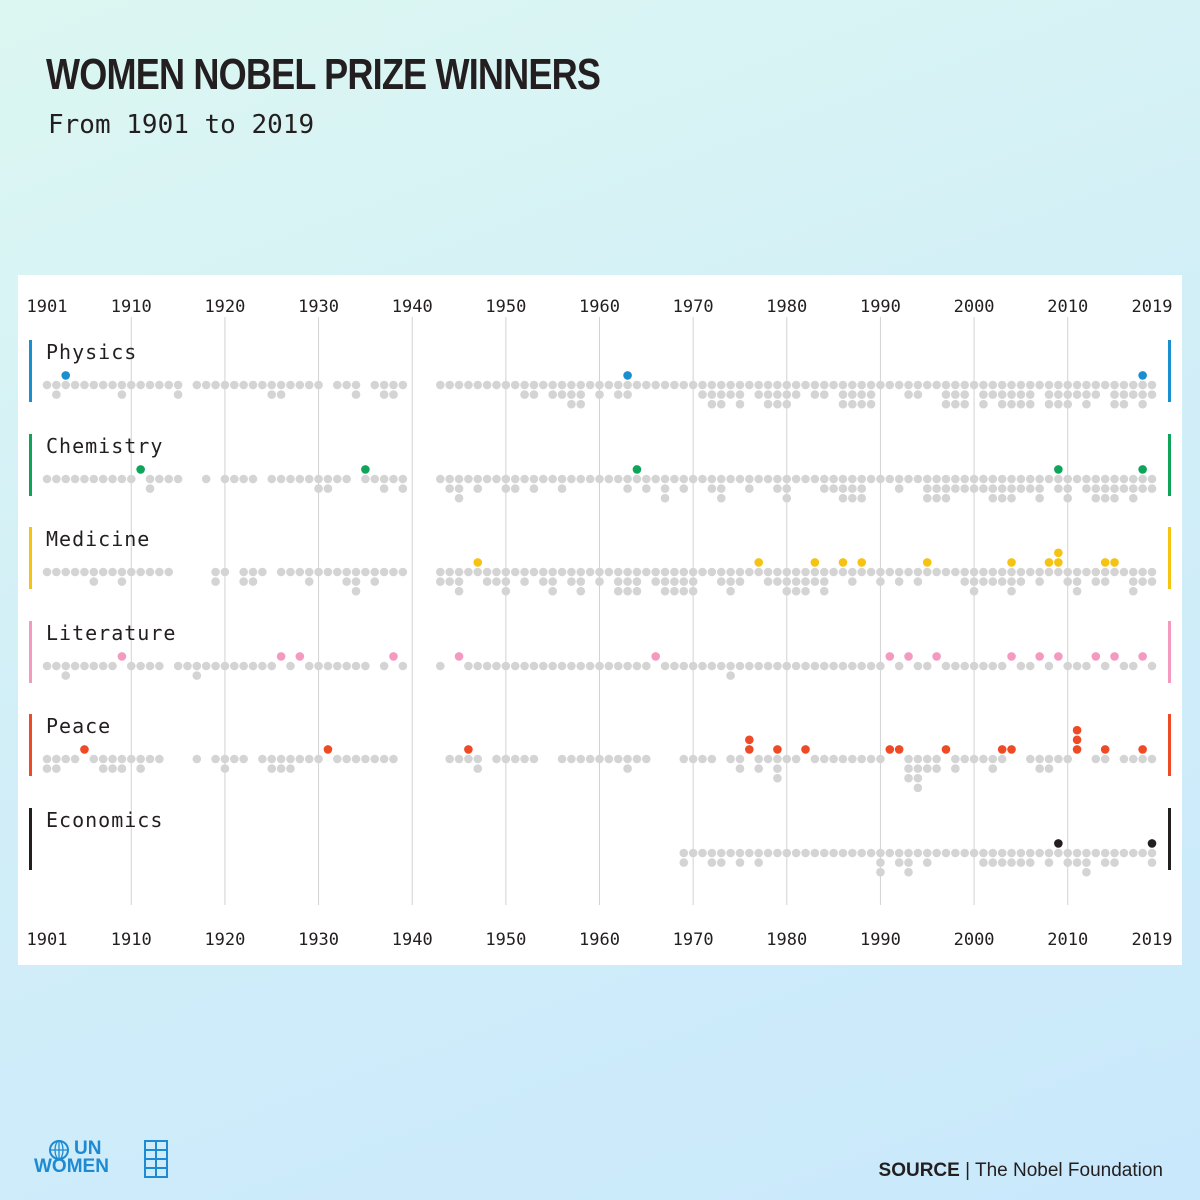  What do you see at coordinates (749, 488) in the screenshot?
I see `dot-male-chemistry-1976` at bounding box center [749, 488].